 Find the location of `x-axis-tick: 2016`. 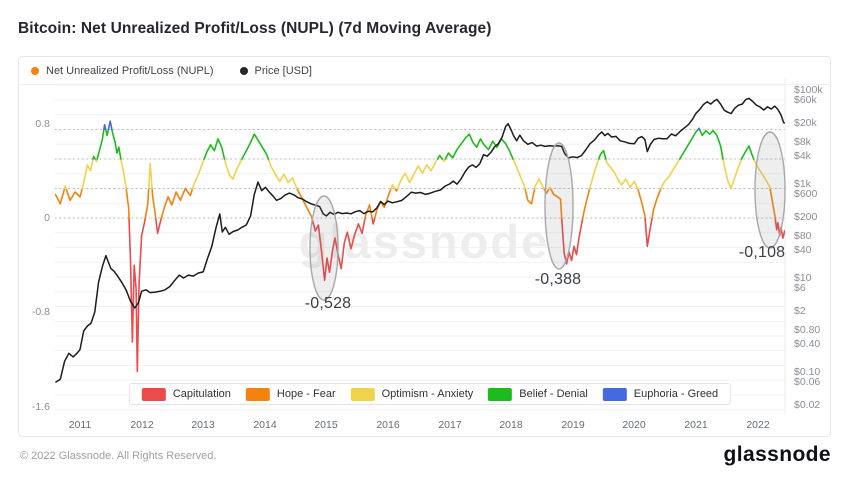

x-axis-tick: 2016 is located at coordinates (388, 425).